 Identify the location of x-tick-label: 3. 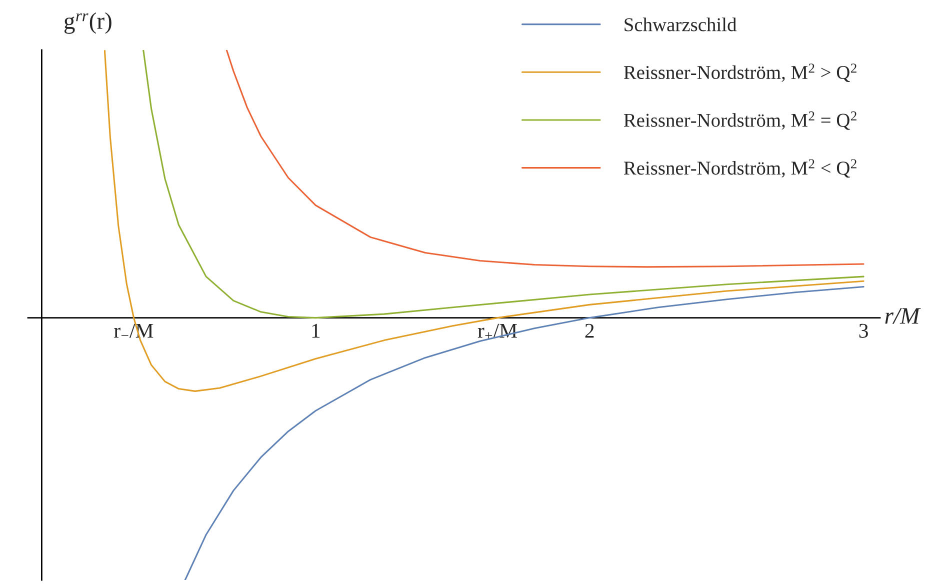
(863, 331).